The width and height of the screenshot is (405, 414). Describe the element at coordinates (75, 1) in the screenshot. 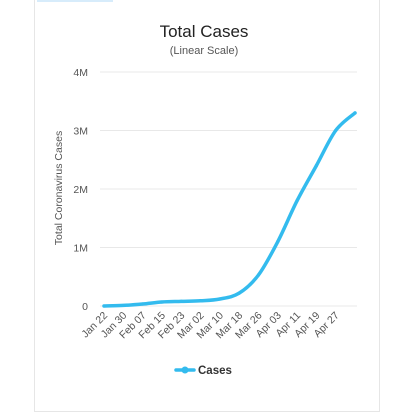

I see `tab-accent` at that location.